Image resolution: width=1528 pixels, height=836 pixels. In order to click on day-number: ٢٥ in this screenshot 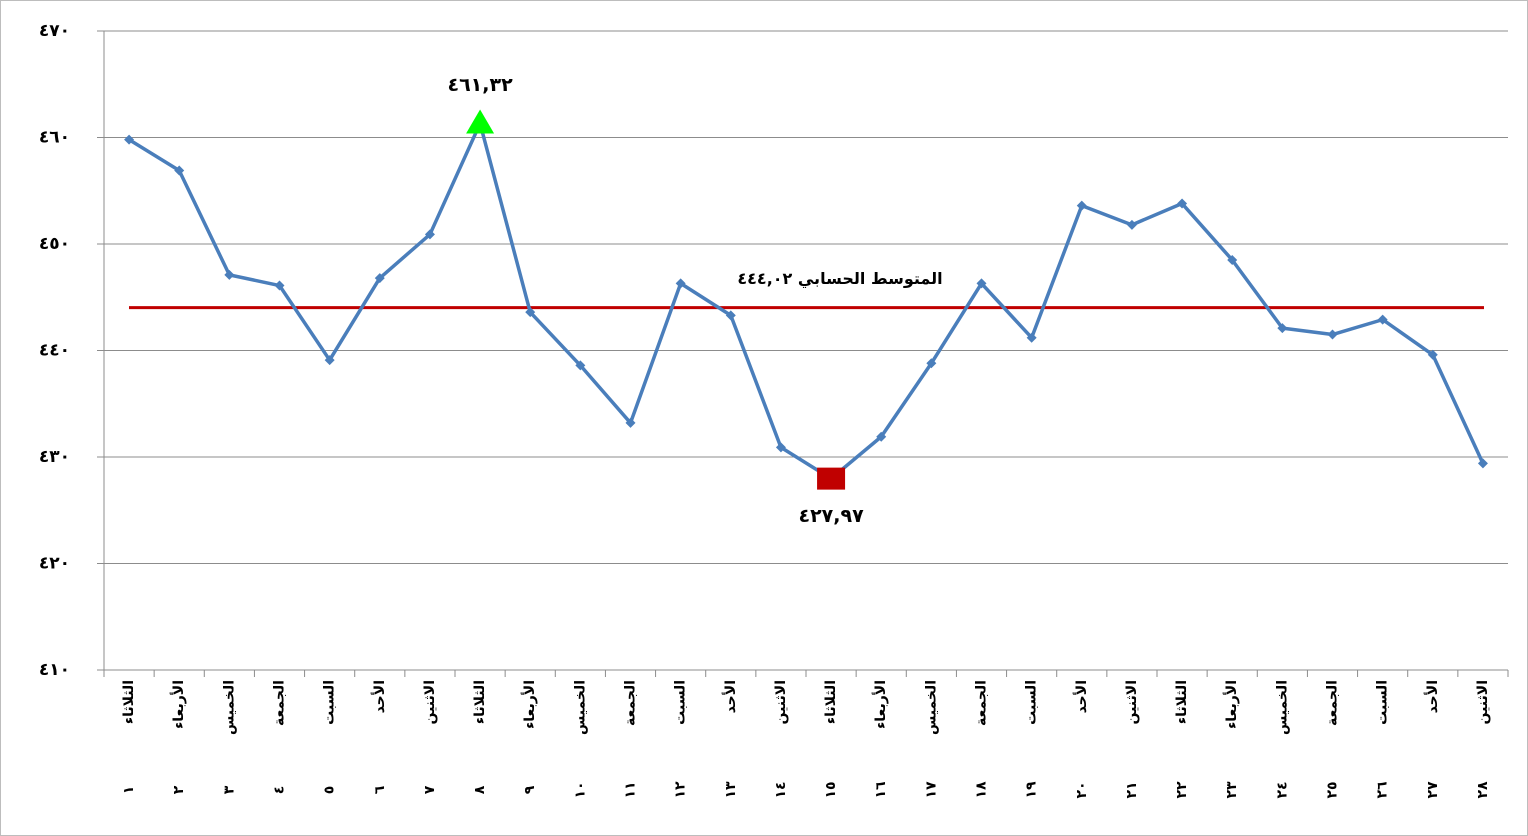, I will do `click(1333, 789)`.